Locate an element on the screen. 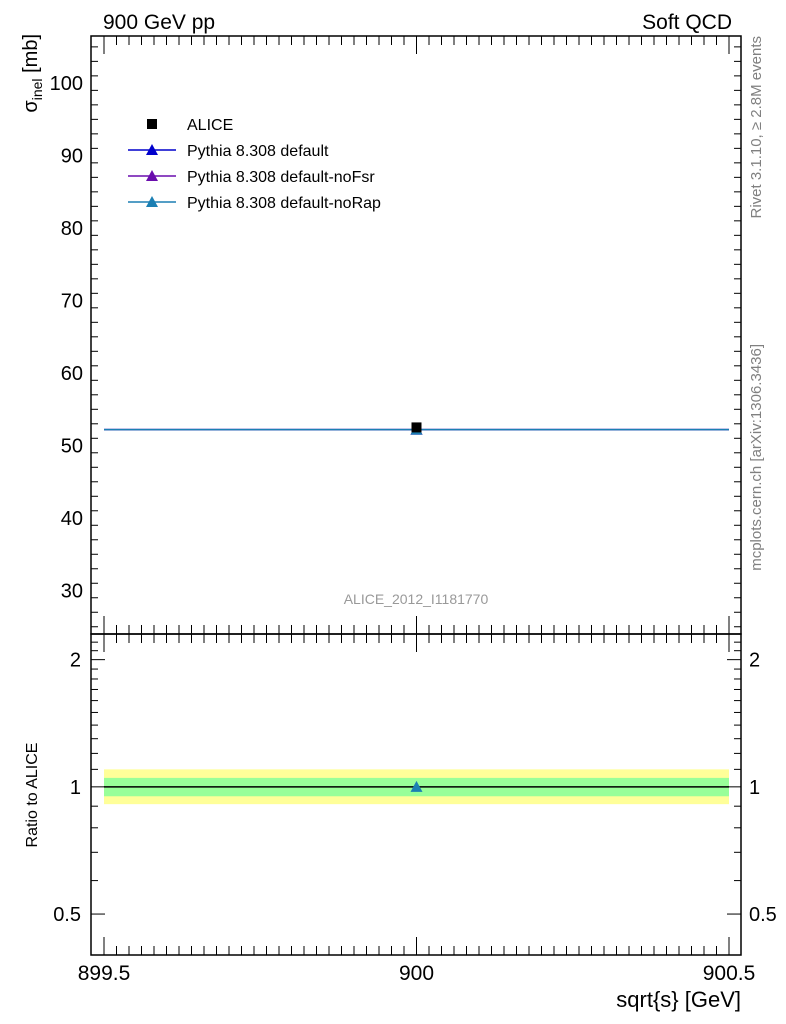 The height and width of the screenshot is (1024, 786). ratio-y-tick-label-right: 2 is located at coordinates (754, 661).